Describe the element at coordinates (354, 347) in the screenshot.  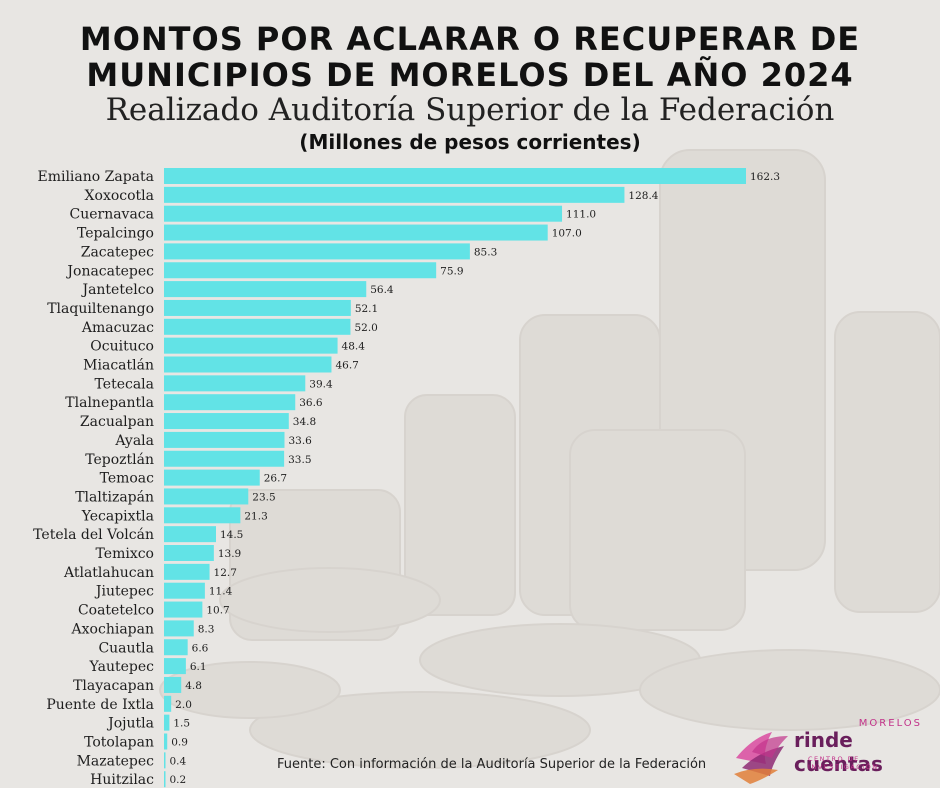
I see `value-label: 48.4` at that location.